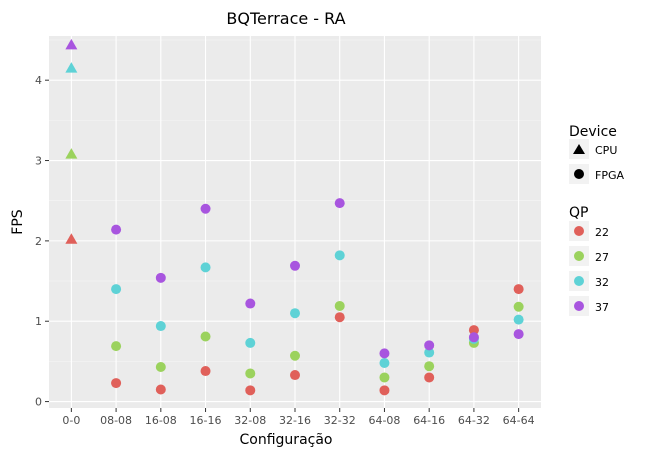 Image resolution: width=653 pixels, height=456 pixels. I want to click on x-tick-label: 32-32, so click(340, 420).